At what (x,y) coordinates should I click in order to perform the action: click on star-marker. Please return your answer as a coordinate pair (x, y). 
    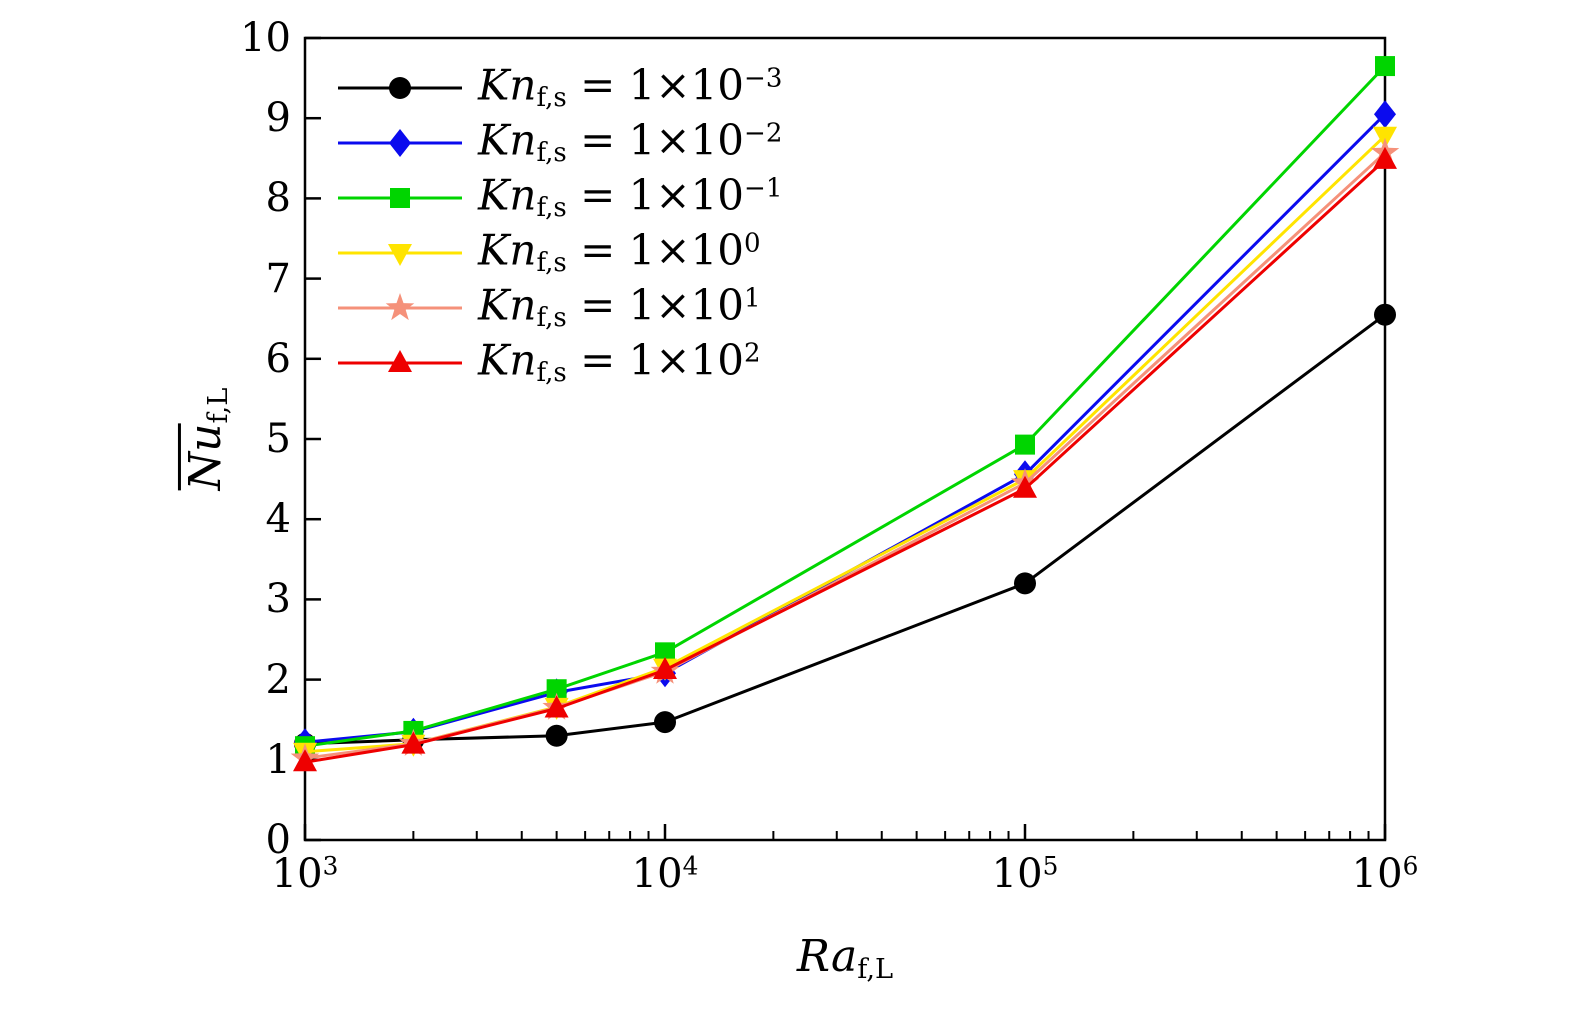
    Looking at the image, I should click on (400, 307).